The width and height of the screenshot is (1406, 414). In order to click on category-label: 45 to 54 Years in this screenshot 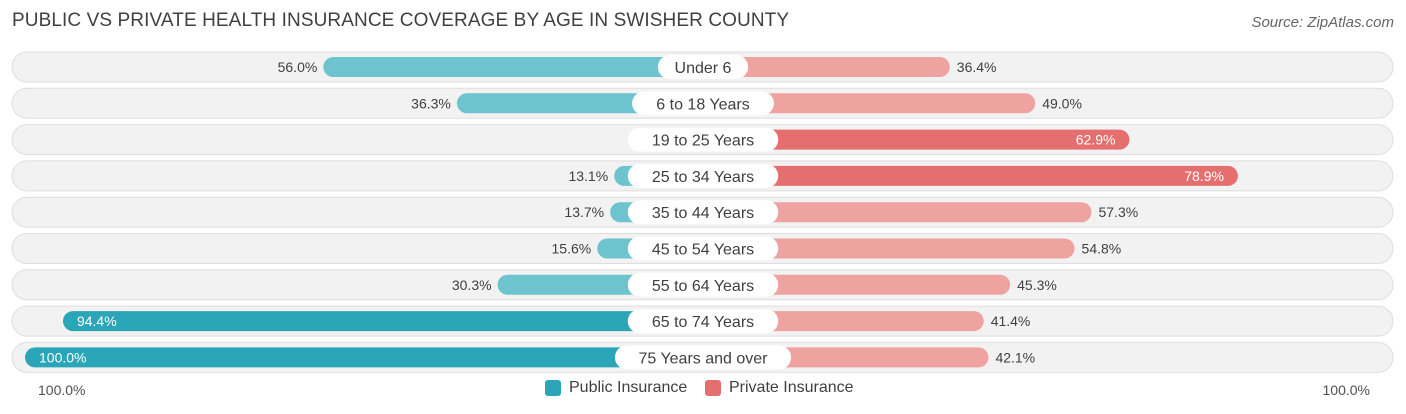, I will do `click(703, 250)`.